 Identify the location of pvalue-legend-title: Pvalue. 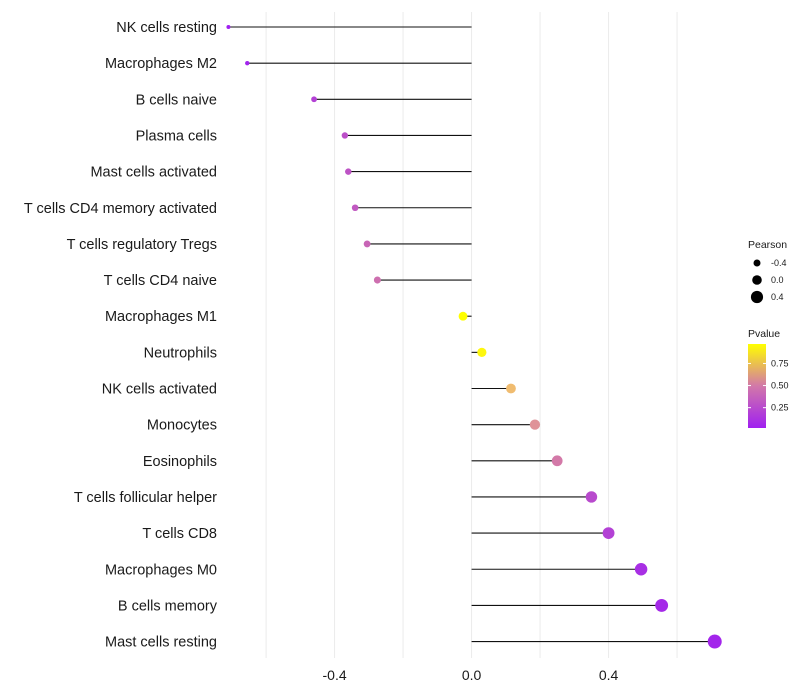
(764, 334).